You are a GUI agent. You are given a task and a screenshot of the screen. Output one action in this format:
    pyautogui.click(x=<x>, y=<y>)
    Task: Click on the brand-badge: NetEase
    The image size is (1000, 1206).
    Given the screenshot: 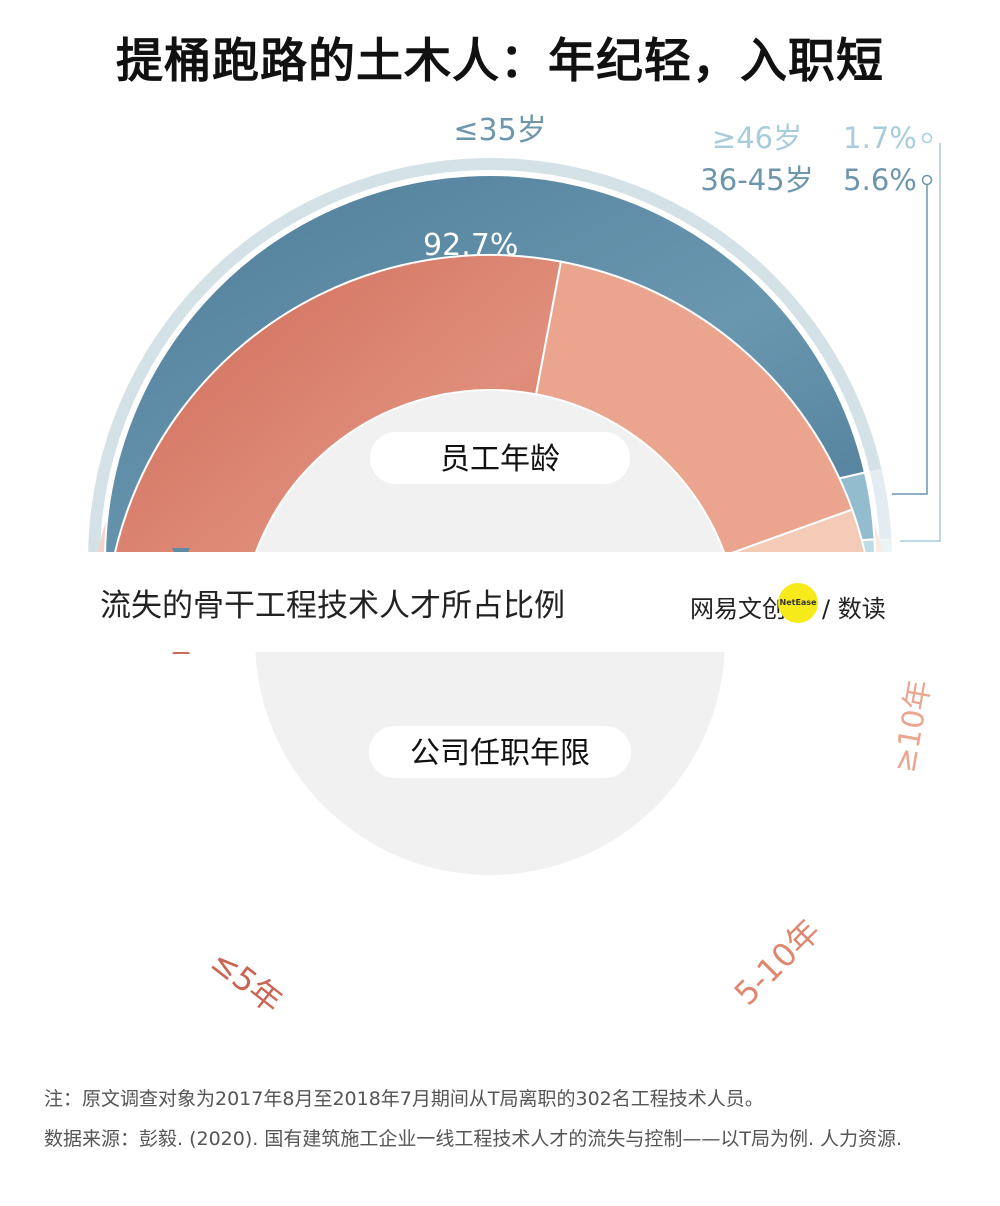 What is the action you would take?
    pyautogui.click(x=798, y=603)
    